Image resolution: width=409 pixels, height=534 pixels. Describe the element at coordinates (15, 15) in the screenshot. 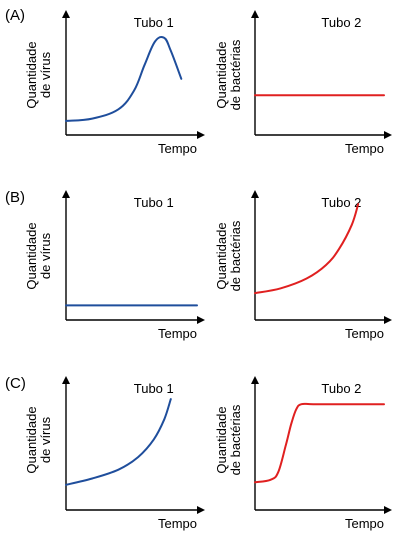

I see `panel-label: (A)` at that location.